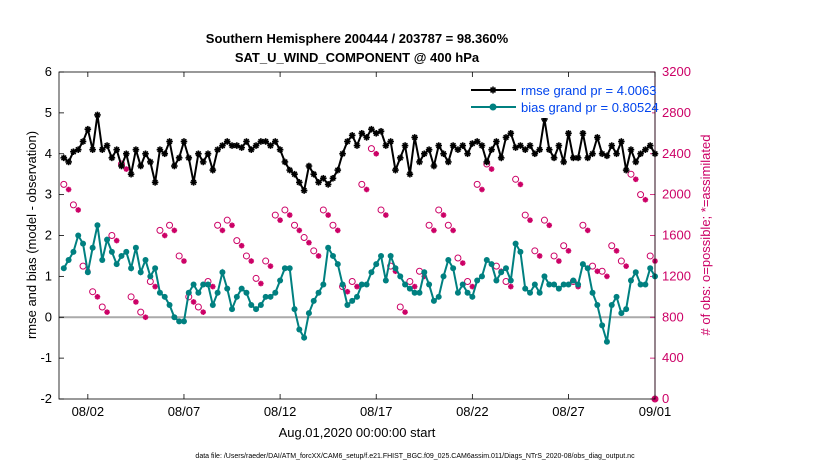  I want to click on x-tick-label: 08/22, so click(472, 411).